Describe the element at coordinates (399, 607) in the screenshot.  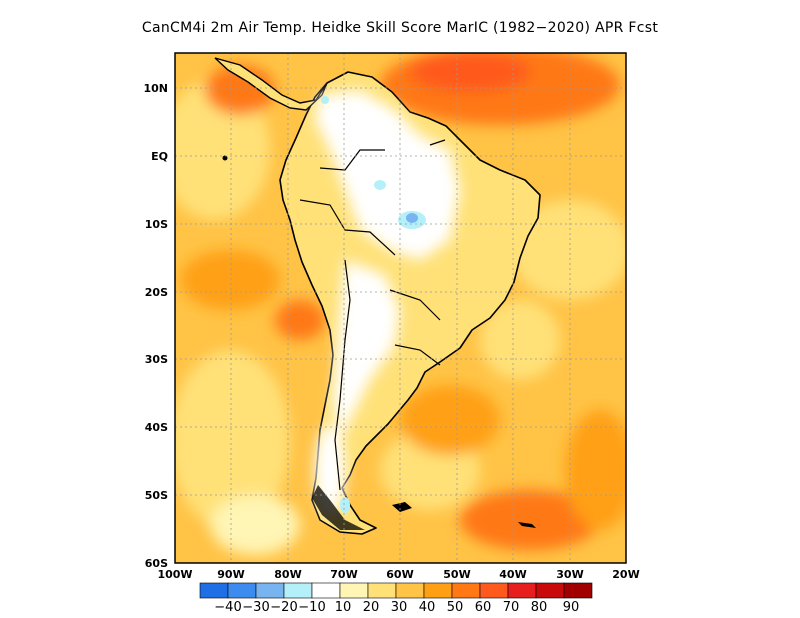
I see `colorbar-label: 30` at that location.